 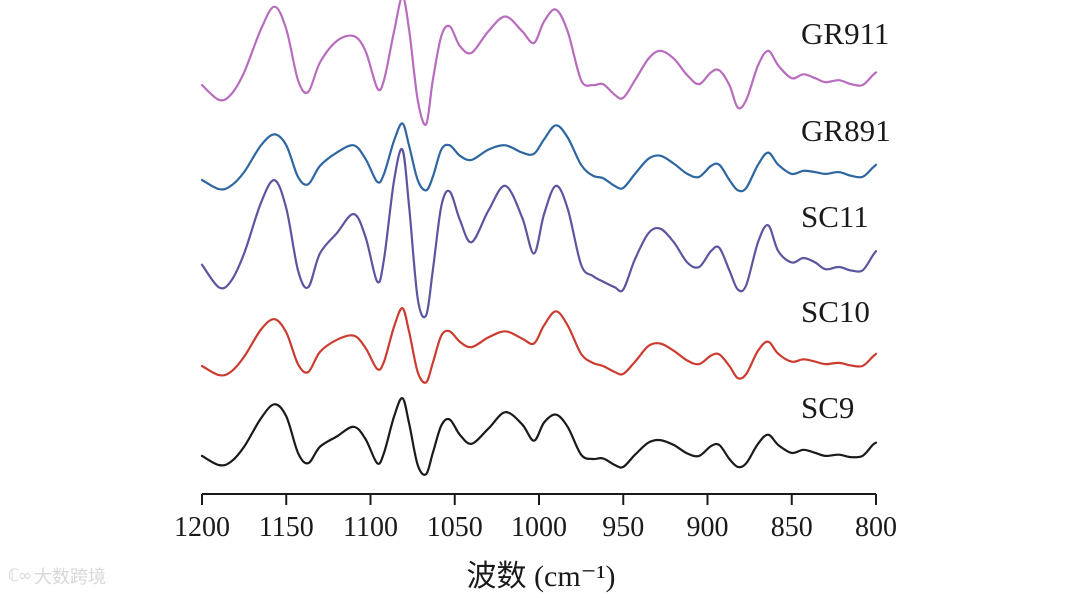 I want to click on x-axis-title: 波数 (cm⁻¹), so click(x=541, y=576).